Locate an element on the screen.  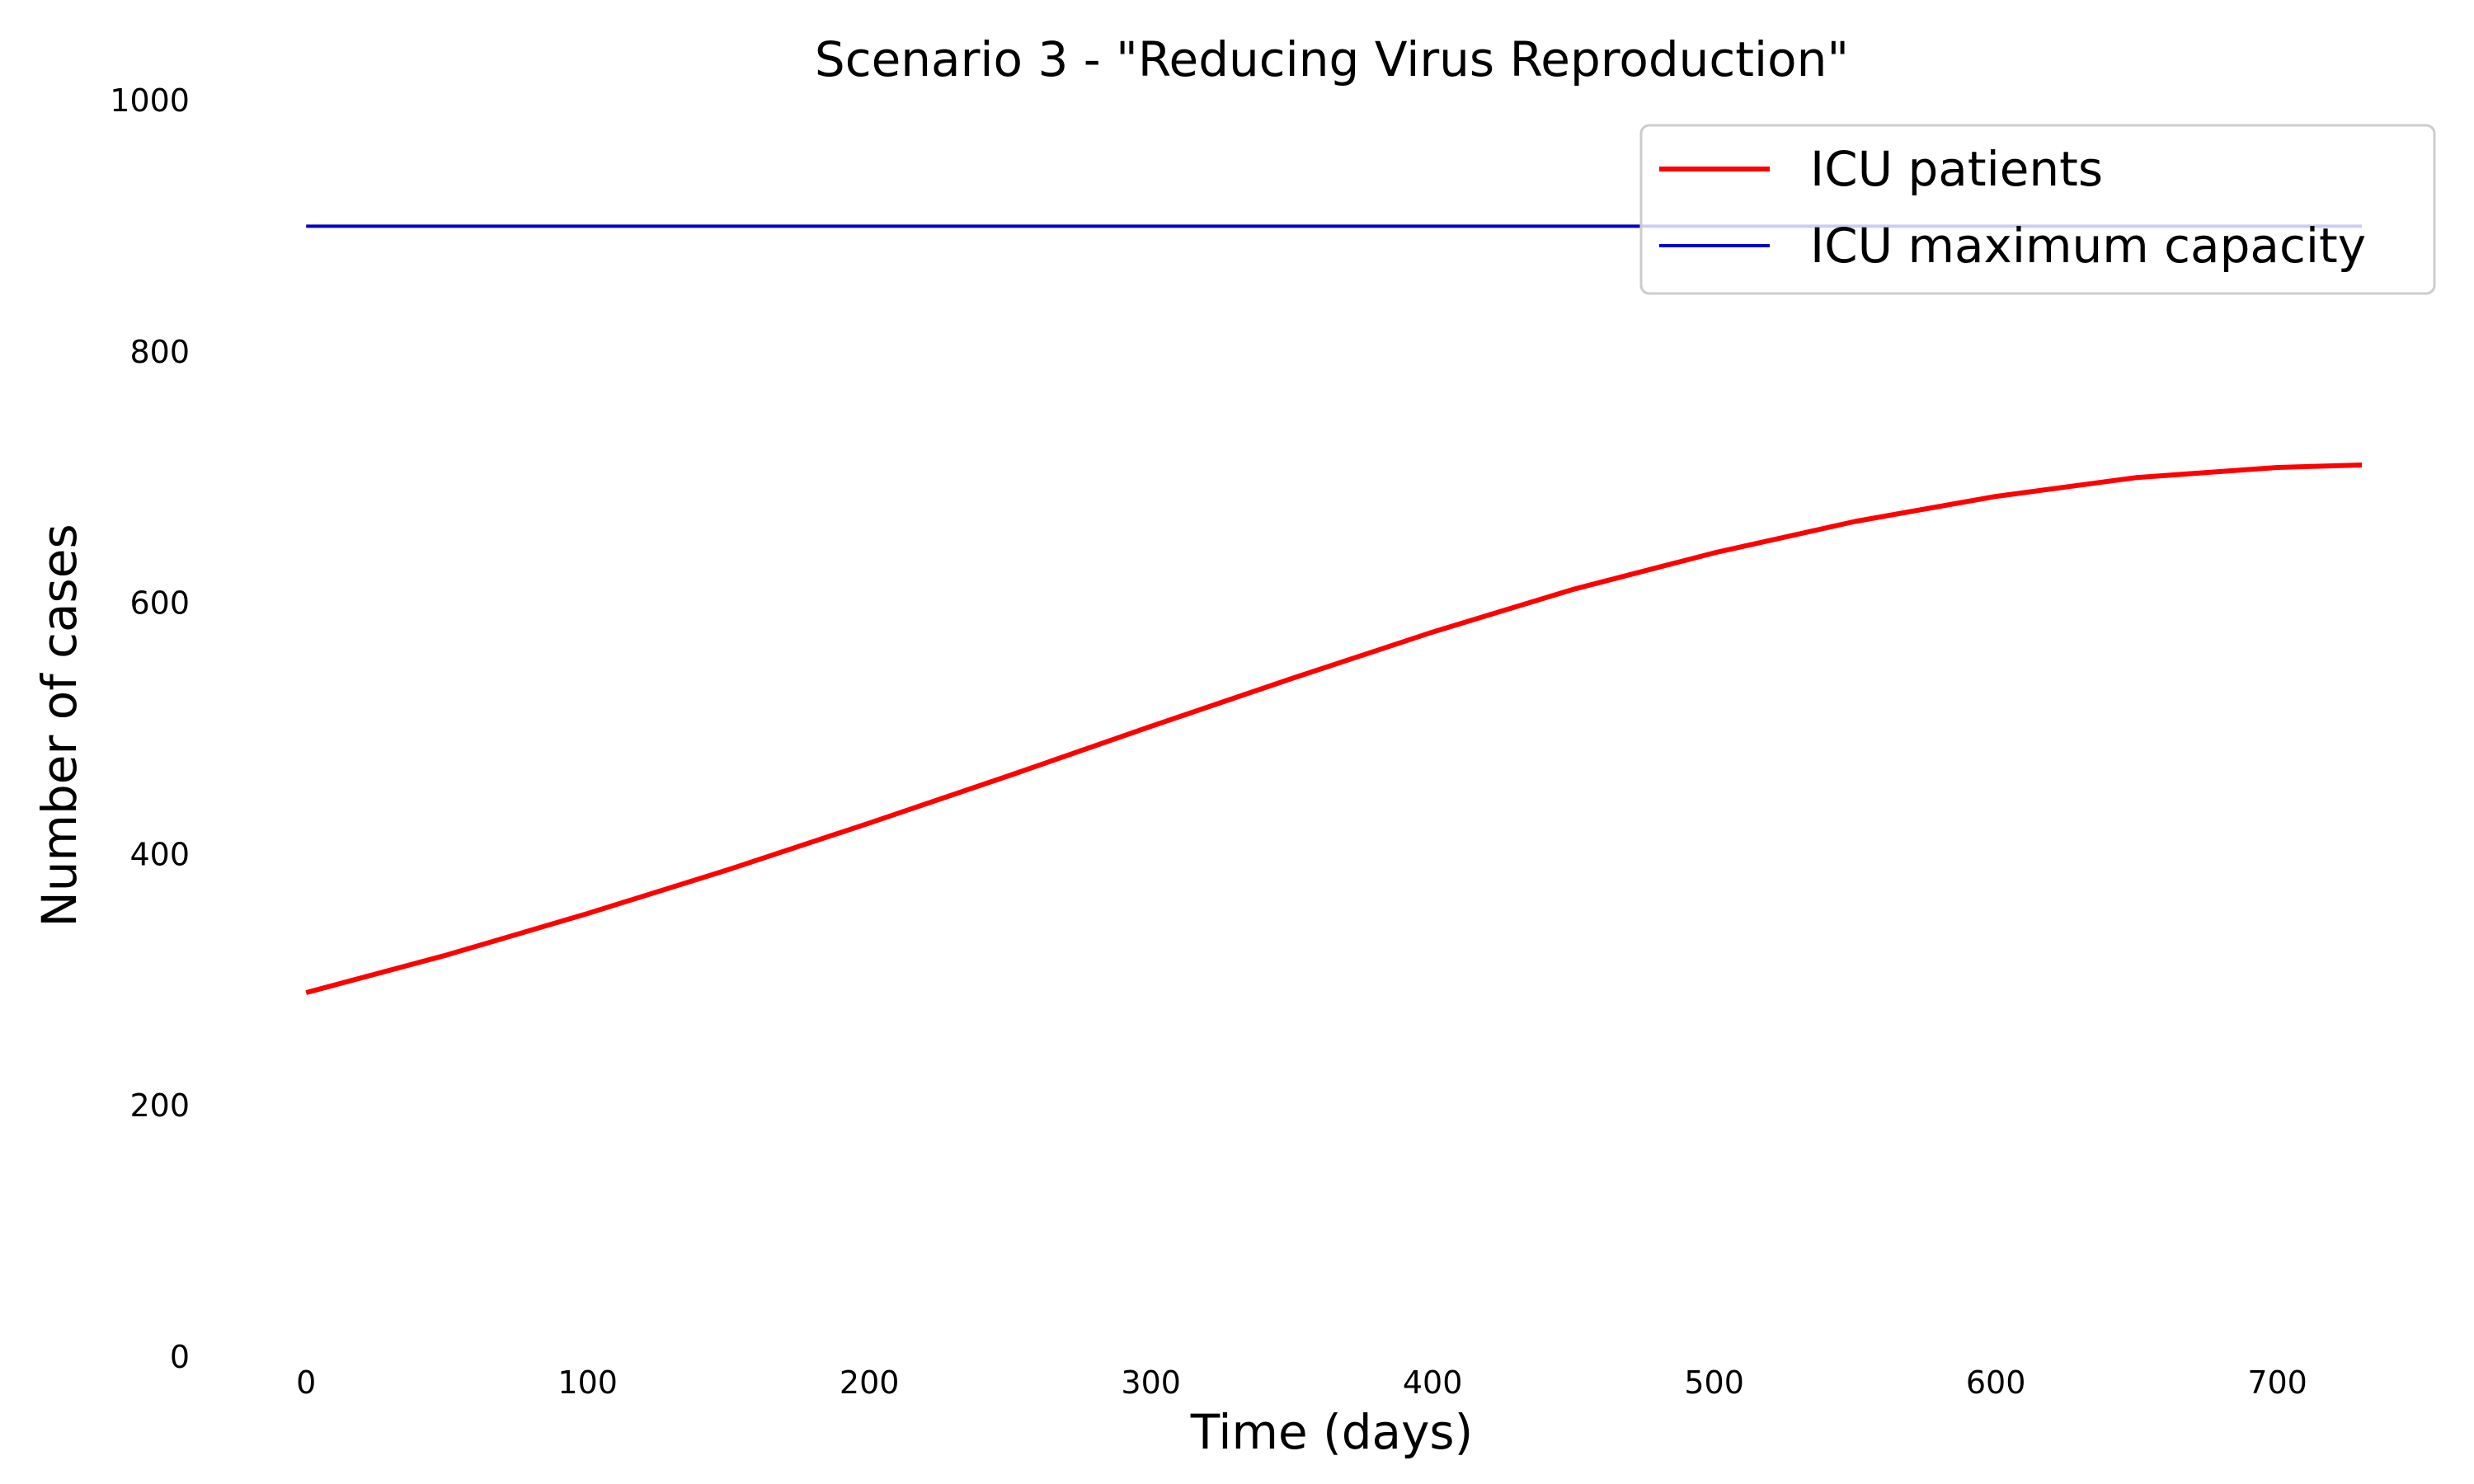
legend: ICU patients ICU maximum capacity is located at coordinates (2037, 209).